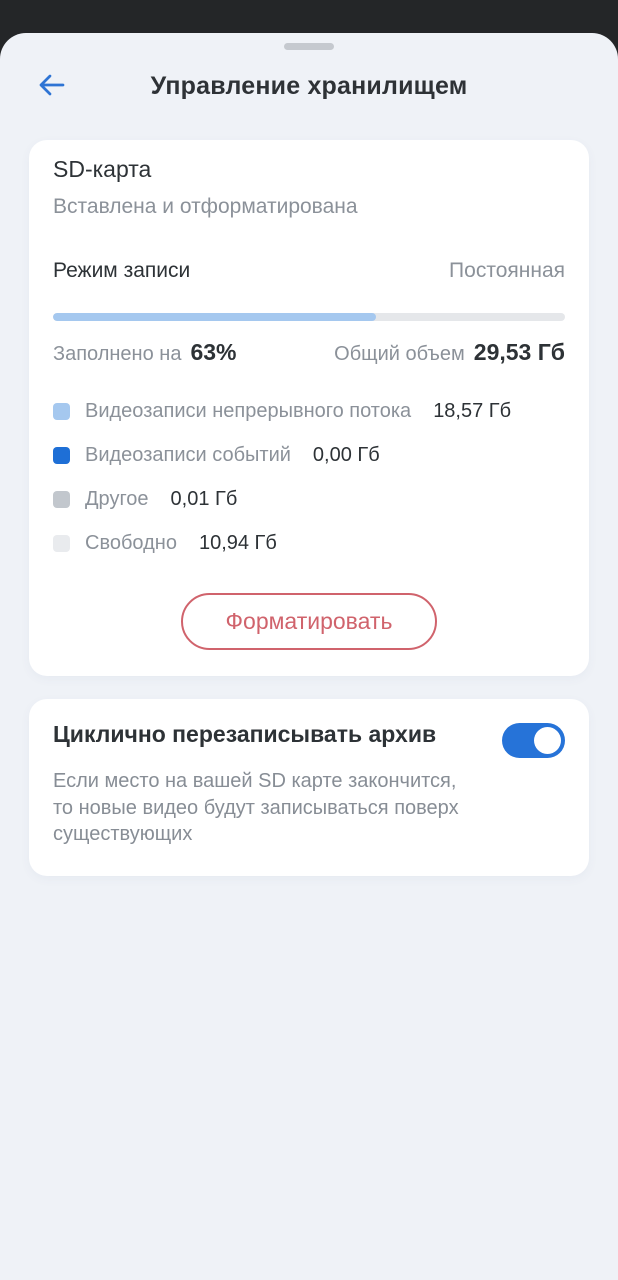 The height and width of the screenshot is (1280, 618). I want to click on header: Управление хранилищем, so click(309, 86).